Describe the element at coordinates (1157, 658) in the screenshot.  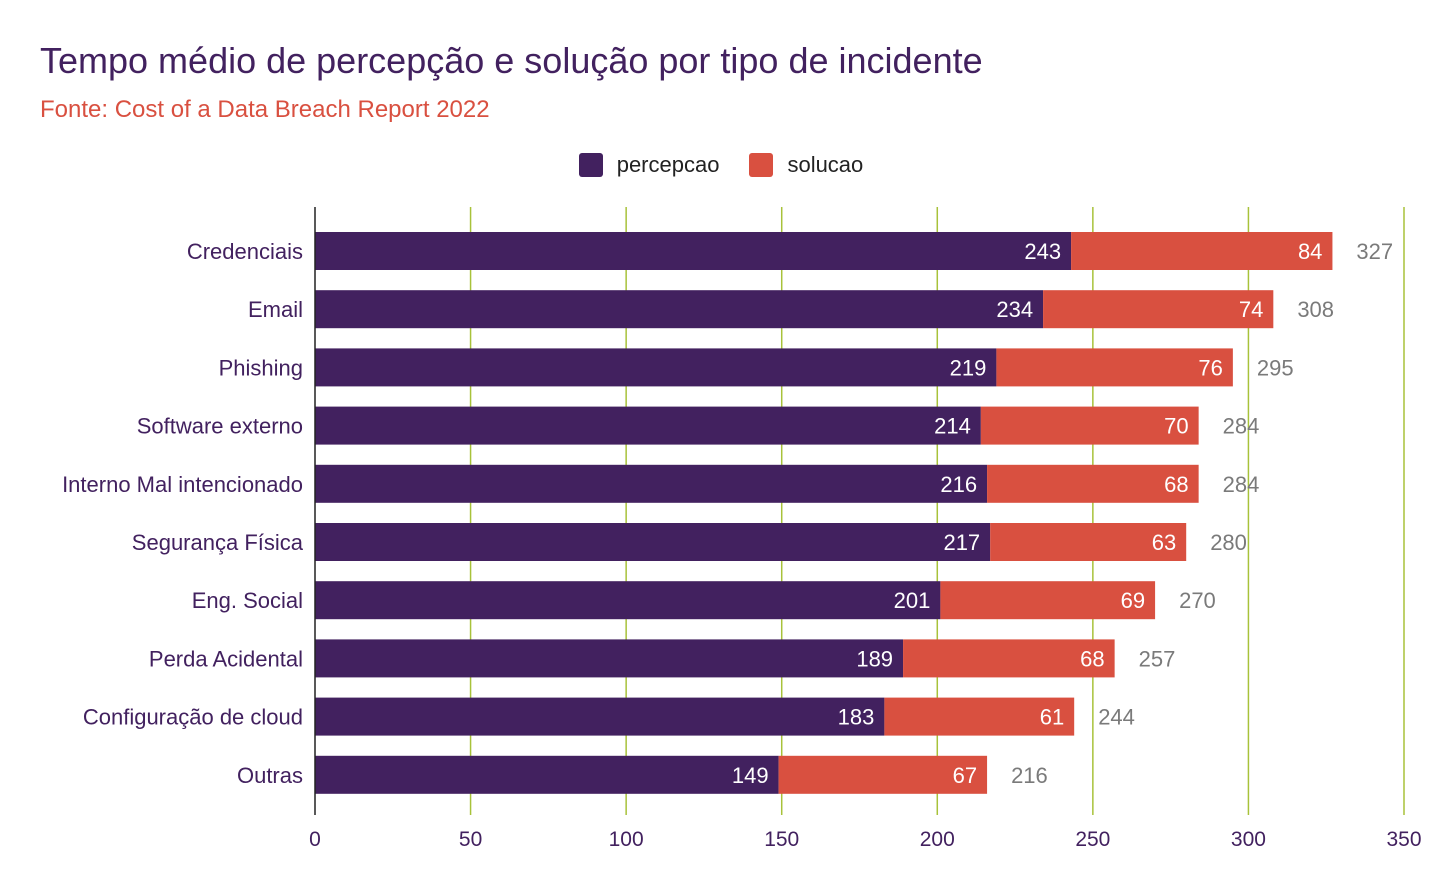
I see `data-label-total: 257` at that location.